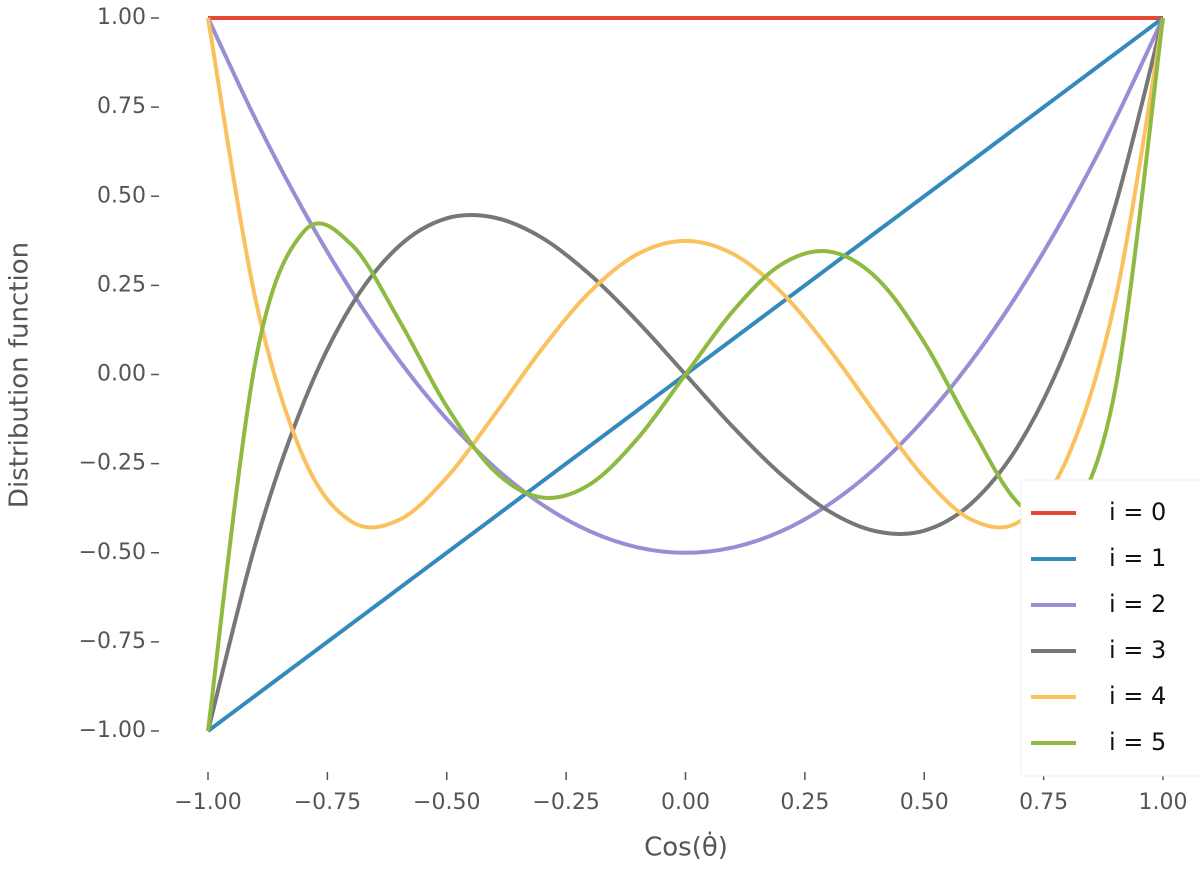  Describe the element at coordinates (112, 463) in the screenshot. I see `y-tick-label: −0.25` at that location.